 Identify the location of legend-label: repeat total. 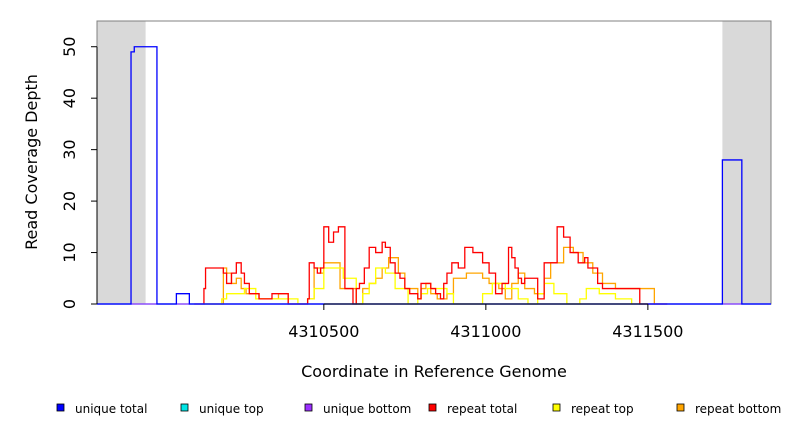
(482, 409).